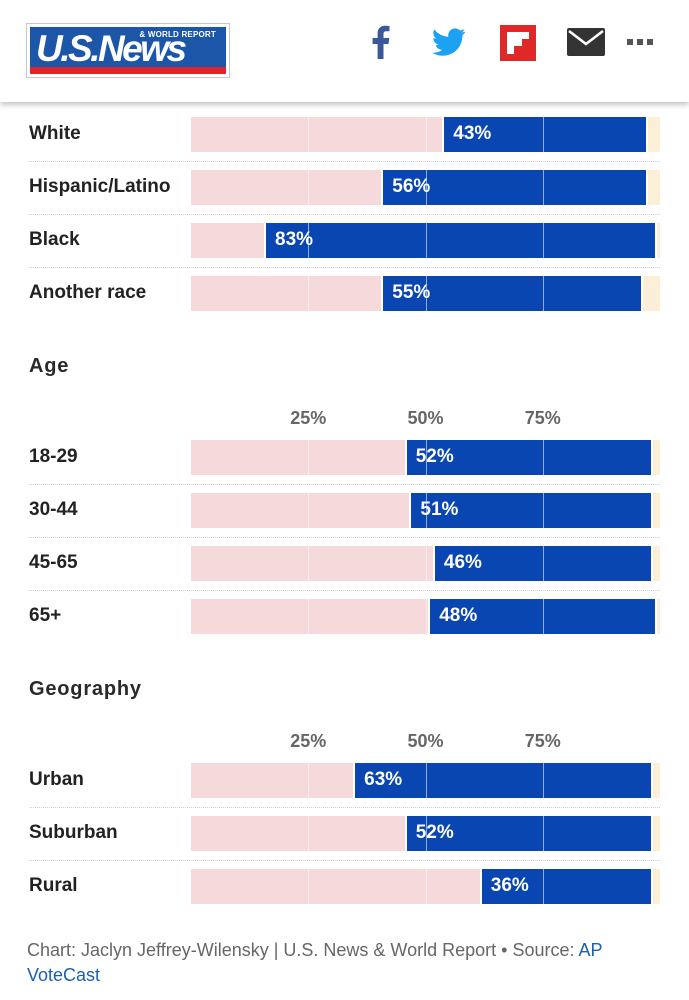 The width and height of the screenshot is (689, 1000). I want to click on usnews-logo: & WORLD REPORT U.S.News, so click(128, 50).